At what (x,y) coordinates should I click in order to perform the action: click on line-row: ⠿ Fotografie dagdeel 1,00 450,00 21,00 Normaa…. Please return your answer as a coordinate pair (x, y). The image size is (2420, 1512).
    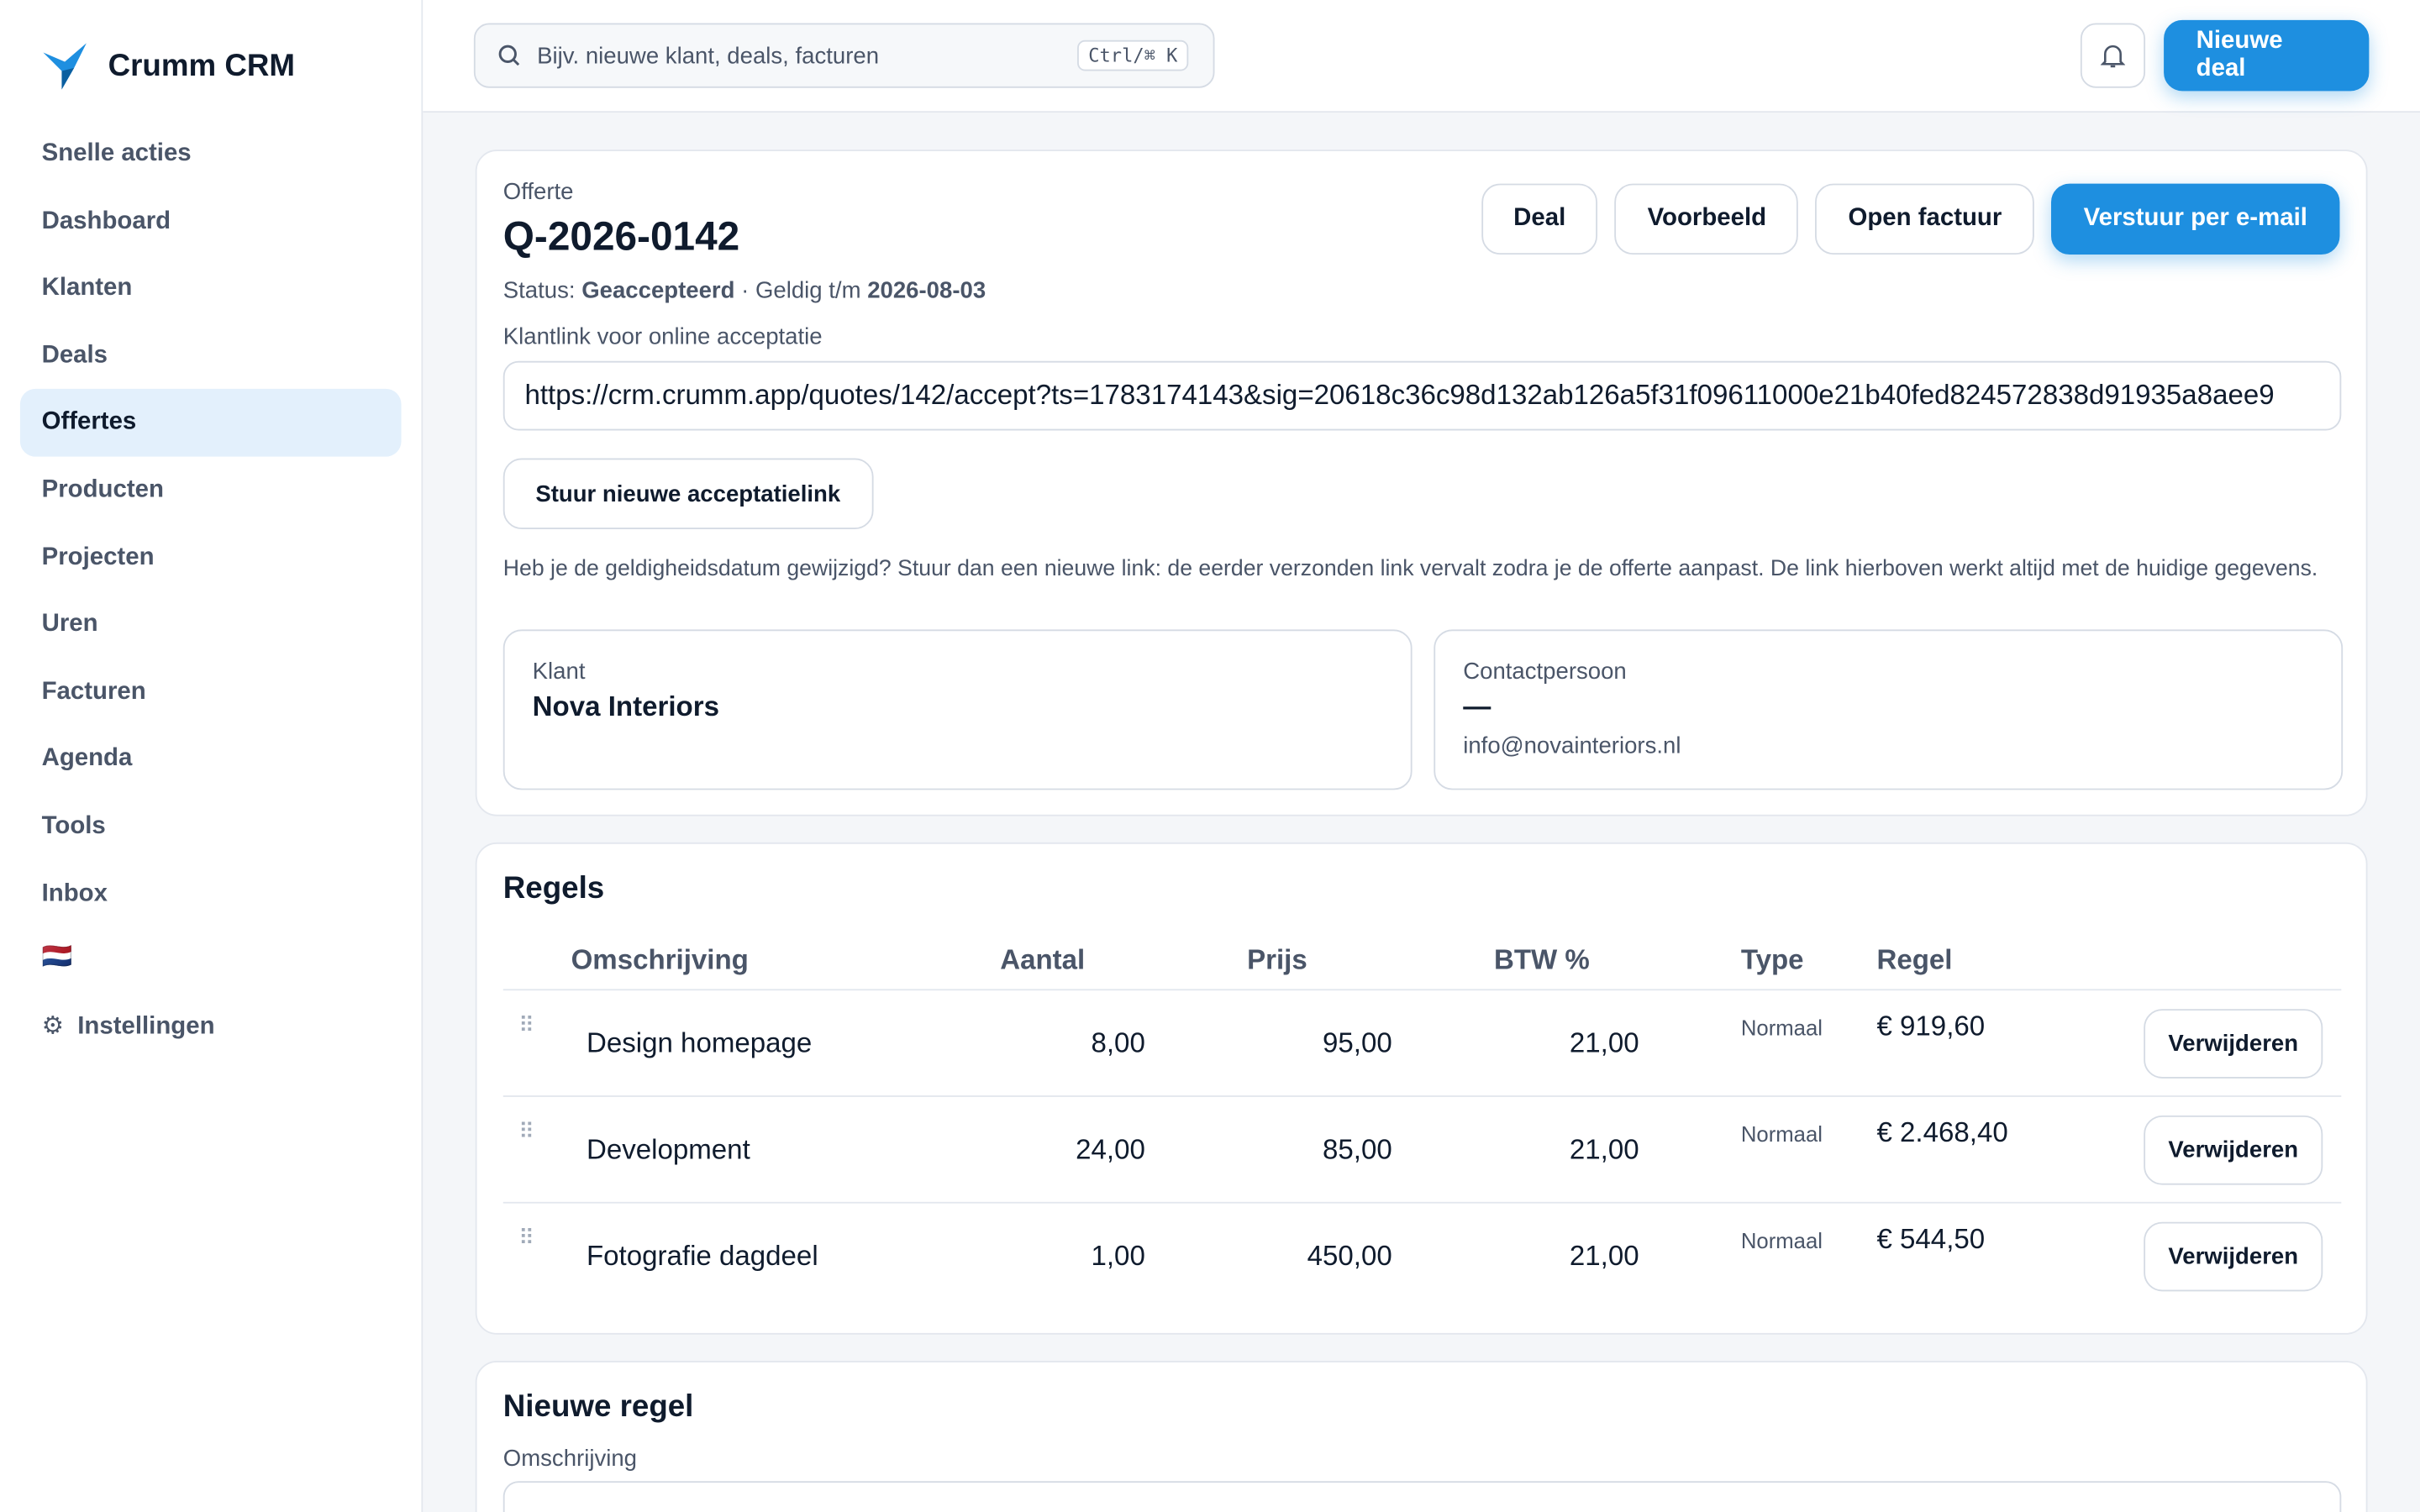
    Looking at the image, I should click on (1422, 1255).